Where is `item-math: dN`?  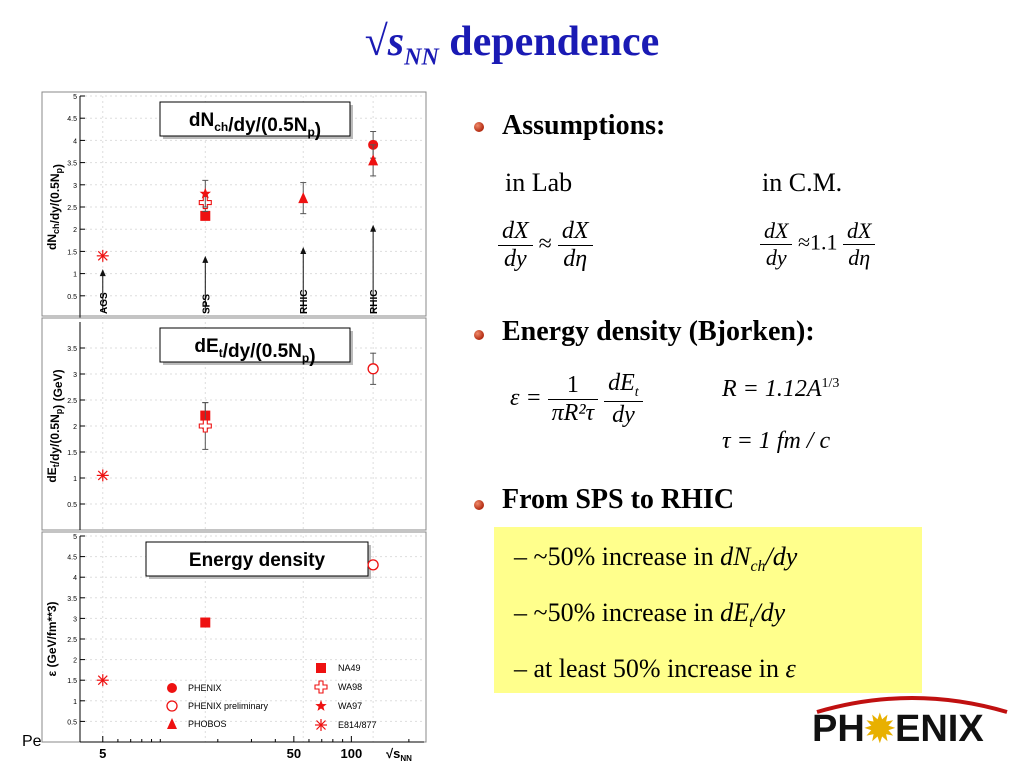
item-math: dN is located at coordinates (735, 556).